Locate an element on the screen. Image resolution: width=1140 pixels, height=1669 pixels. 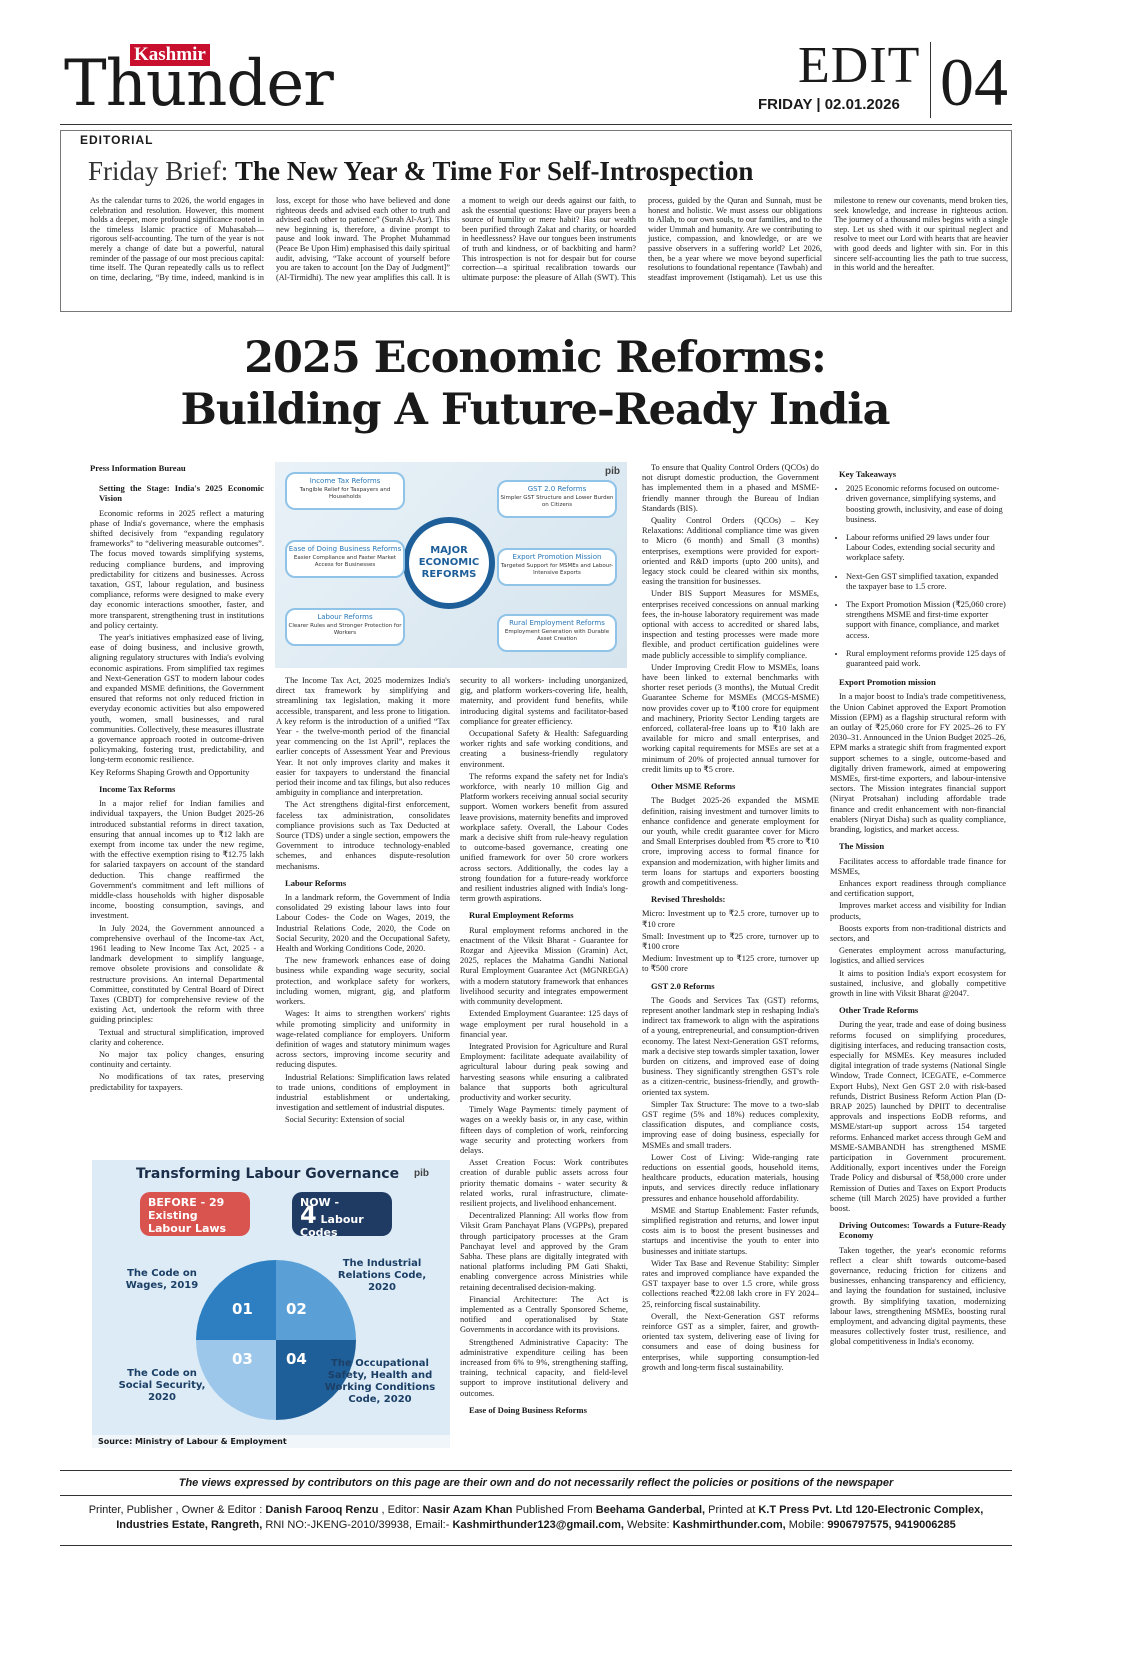
quadrants is located at coordinates (276, 1340).